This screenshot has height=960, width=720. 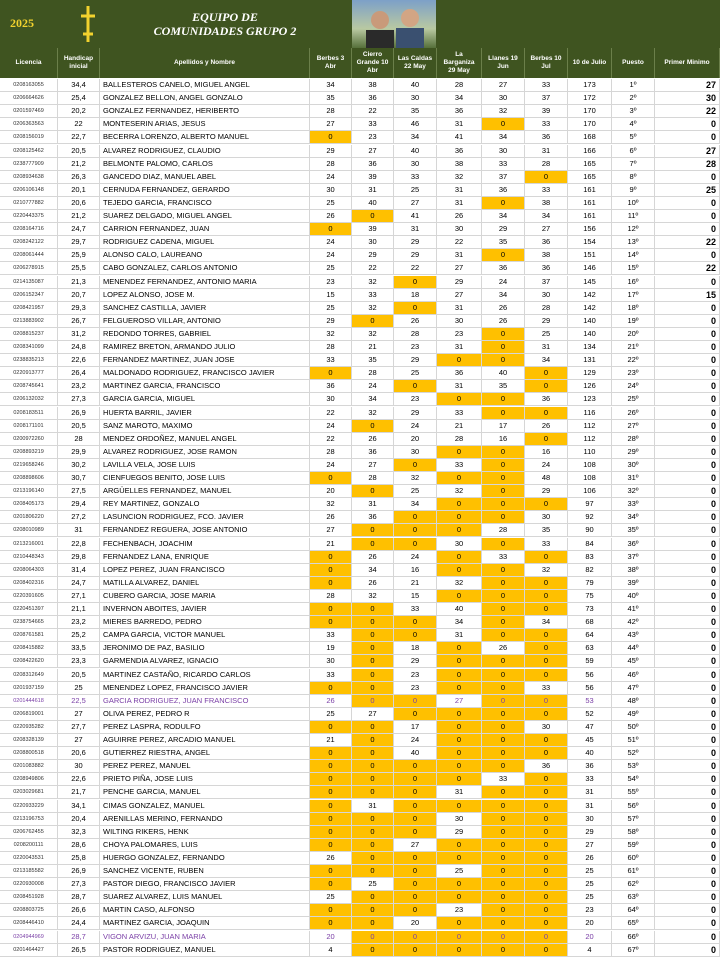 What do you see at coordinates (546, 256) in the screenshot?
I see `table-cell: 38` at bounding box center [546, 256].